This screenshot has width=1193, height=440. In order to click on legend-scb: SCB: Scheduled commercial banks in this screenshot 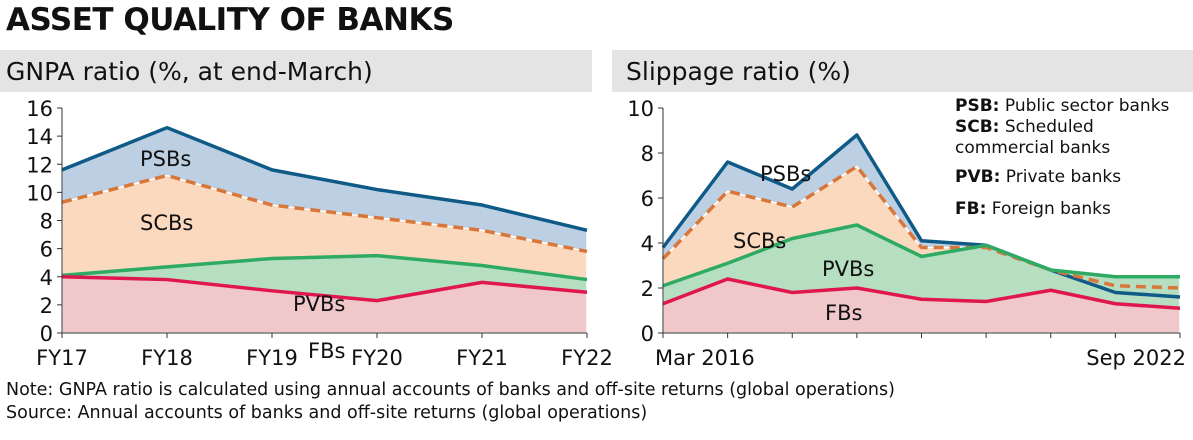, I will do `click(1033, 137)`.